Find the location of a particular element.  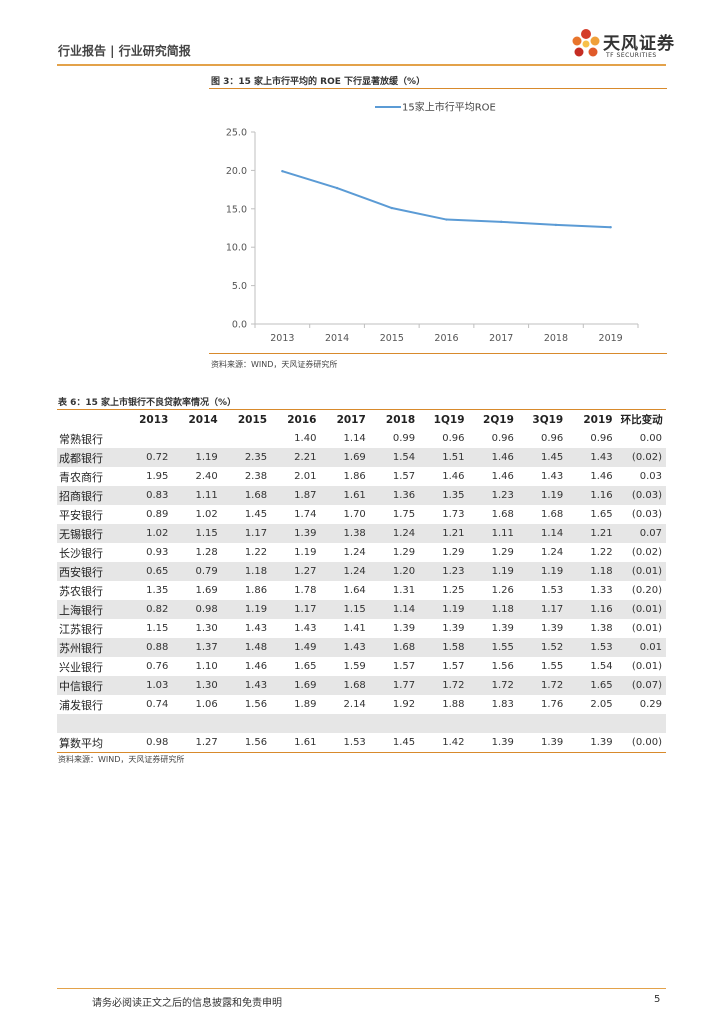

value-cell: 1.56 is located at coordinates (502, 666).